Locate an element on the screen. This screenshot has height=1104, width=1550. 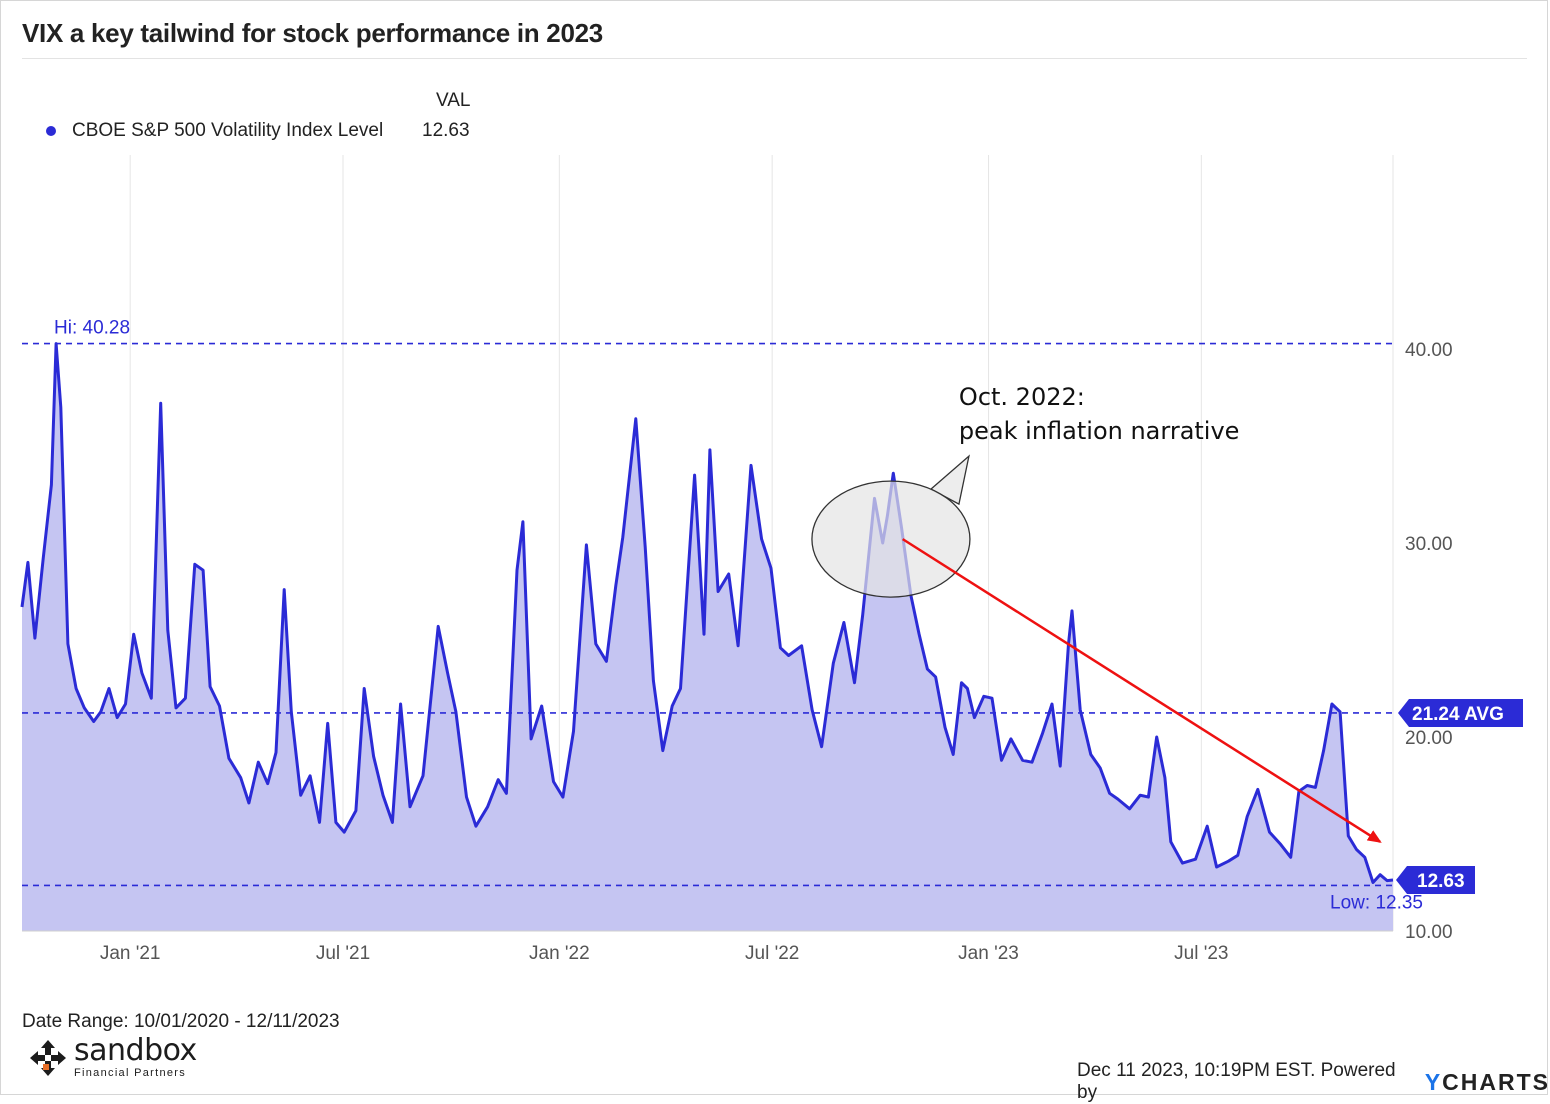
x-tick-label: Jan '23 is located at coordinates (988, 953).